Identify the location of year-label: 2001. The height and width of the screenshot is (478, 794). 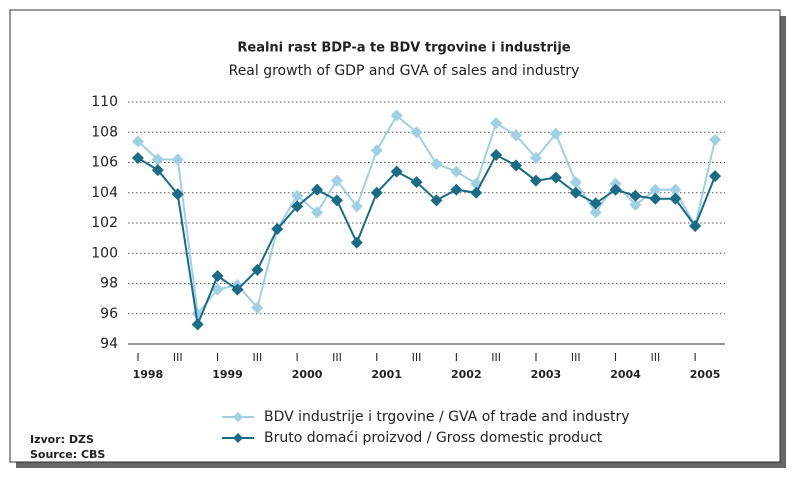
(386, 374).